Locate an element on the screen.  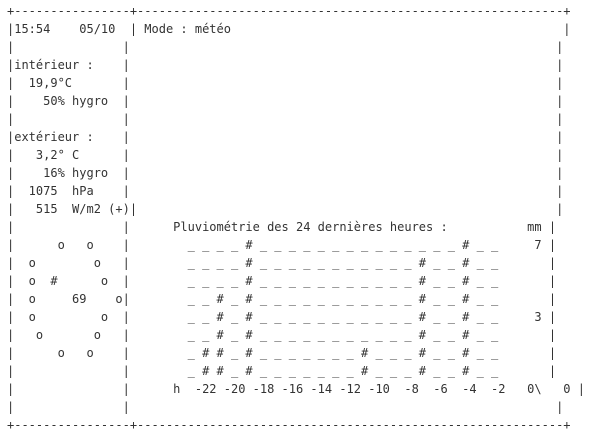
outdoor-humidity-line: | 16% hygro | | is located at coordinates (285, 173).